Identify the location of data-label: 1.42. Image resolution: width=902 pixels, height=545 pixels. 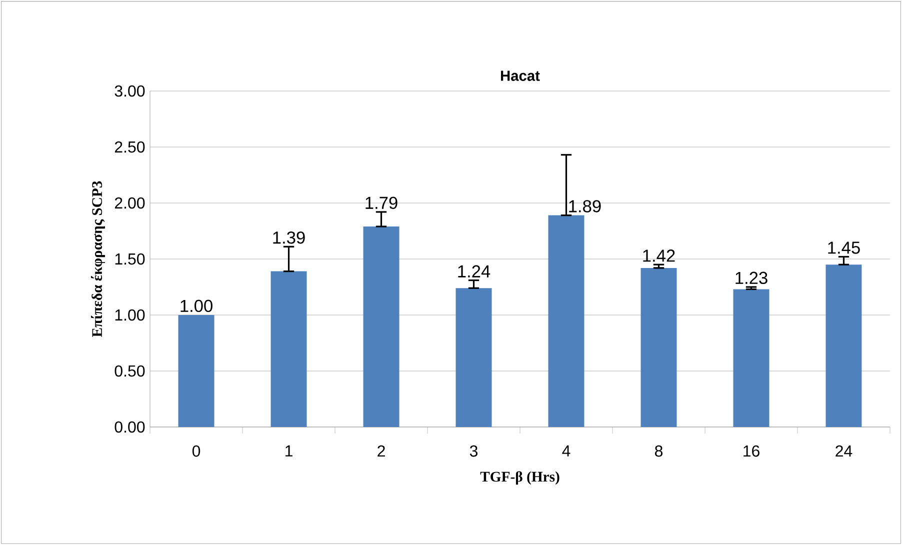
(659, 256).